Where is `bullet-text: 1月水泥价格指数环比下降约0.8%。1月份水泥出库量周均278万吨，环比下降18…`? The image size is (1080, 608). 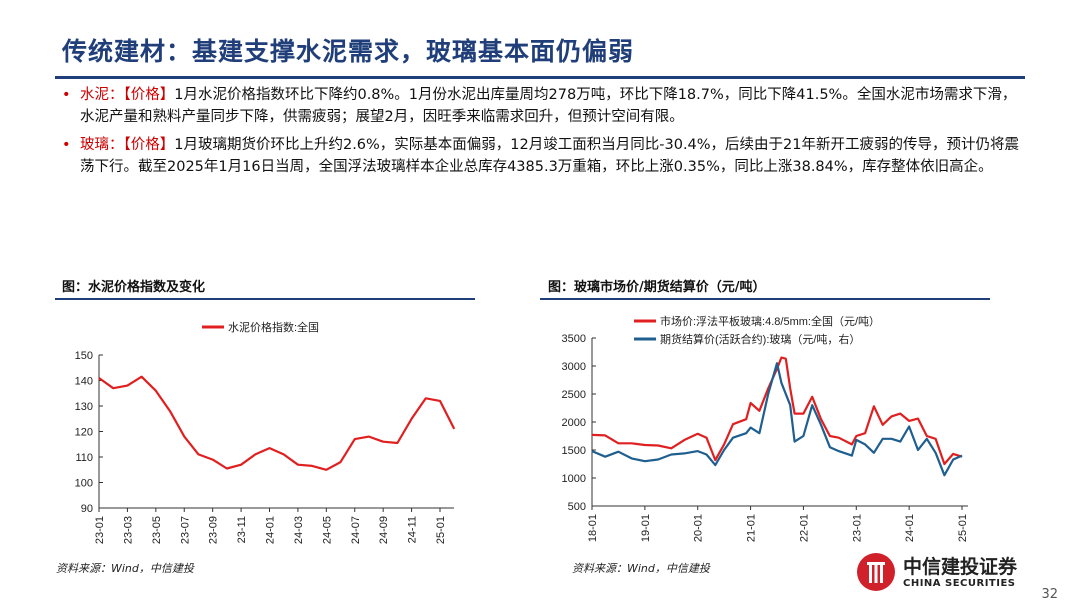
bullet-text: 1月水泥价格指数环比下降约0.8%。1月份水泥出库量周均278万吨，环比下降18… is located at coordinates (548, 106).